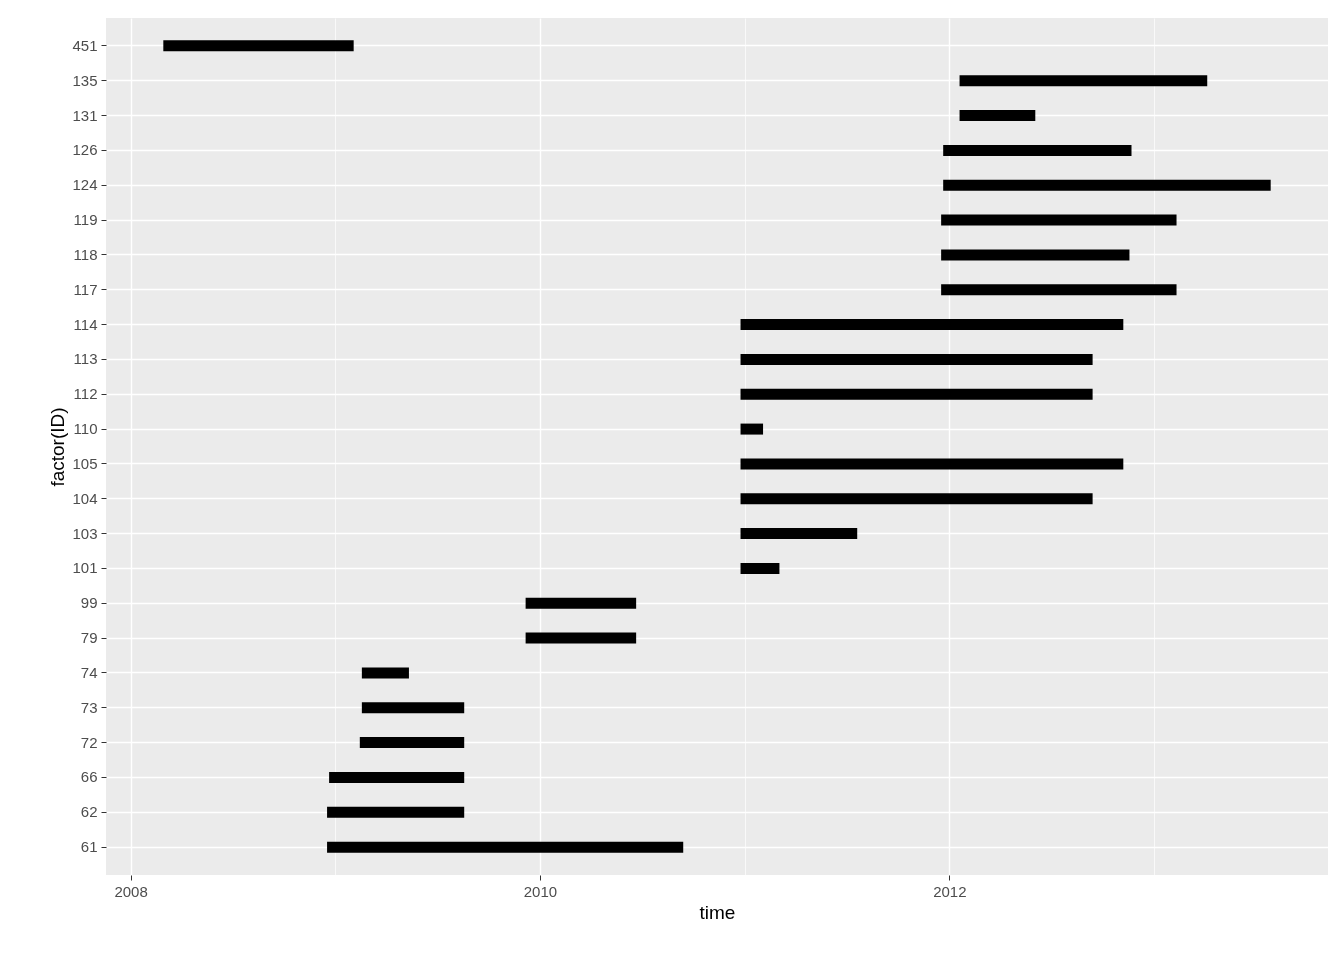 The height and width of the screenshot is (960, 1344). I want to click on y-tick-label: 62, so click(89, 812).